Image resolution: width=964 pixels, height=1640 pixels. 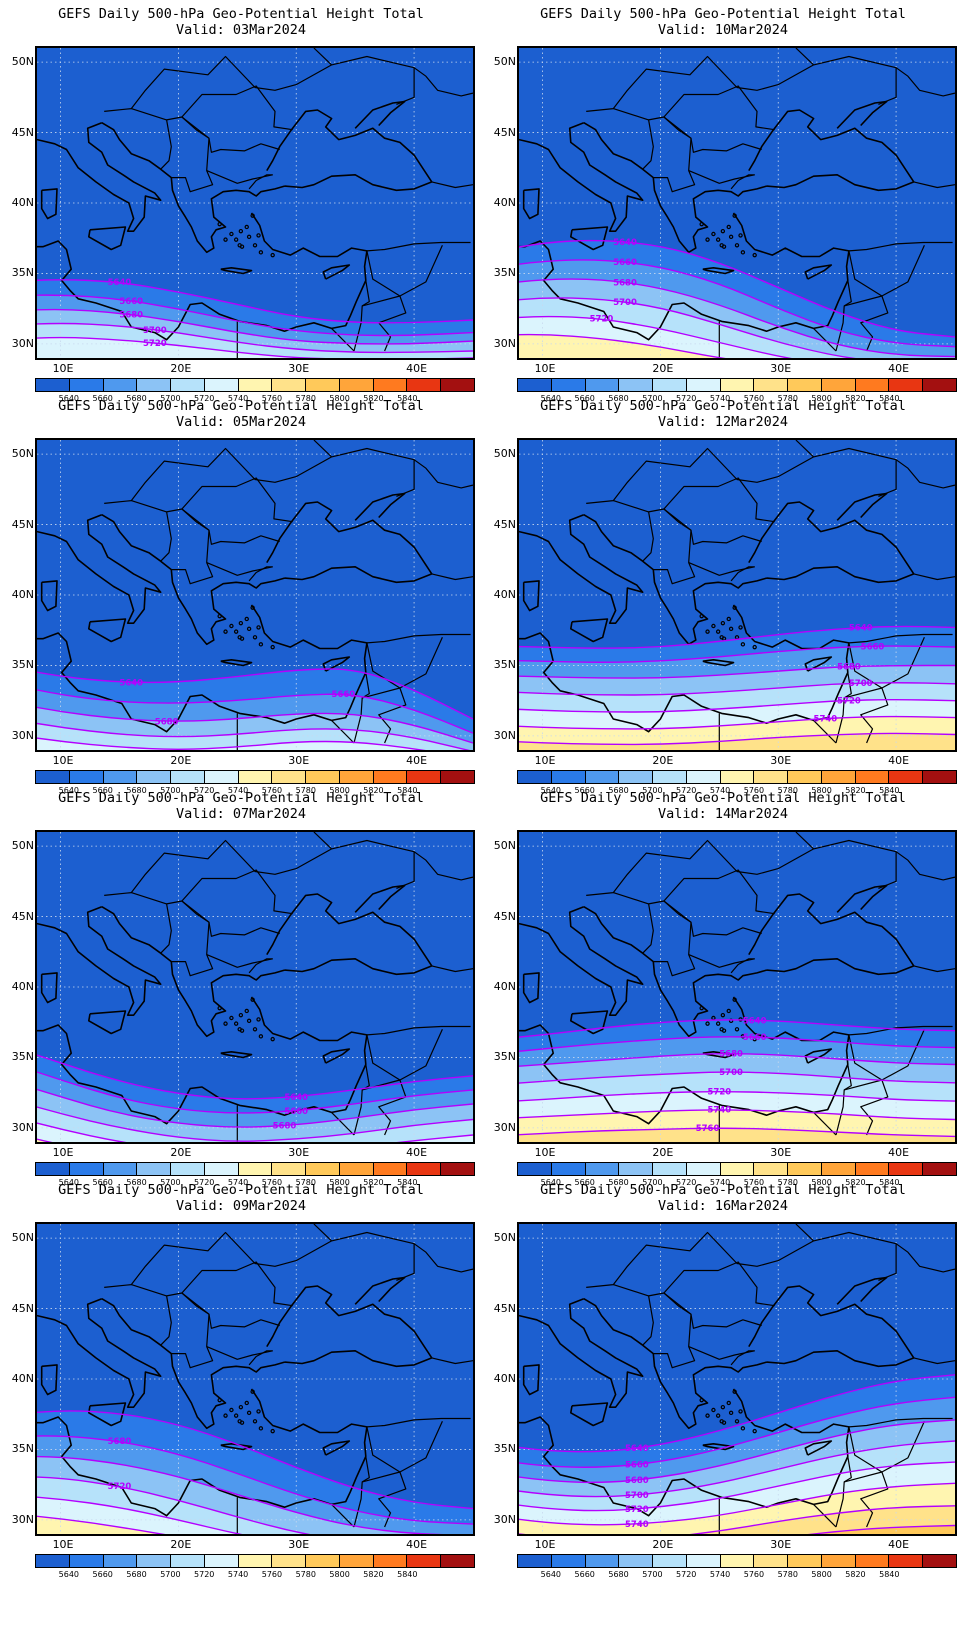 What do you see at coordinates (637, 1449) in the screenshot?
I see `contour-label: 5640` at bounding box center [637, 1449].